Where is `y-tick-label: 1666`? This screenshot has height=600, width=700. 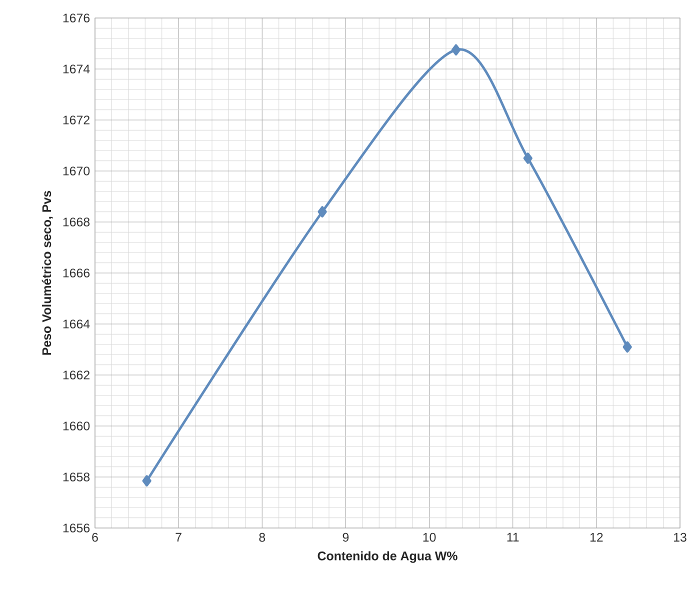 y-tick-label: 1666 is located at coordinates (76, 273).